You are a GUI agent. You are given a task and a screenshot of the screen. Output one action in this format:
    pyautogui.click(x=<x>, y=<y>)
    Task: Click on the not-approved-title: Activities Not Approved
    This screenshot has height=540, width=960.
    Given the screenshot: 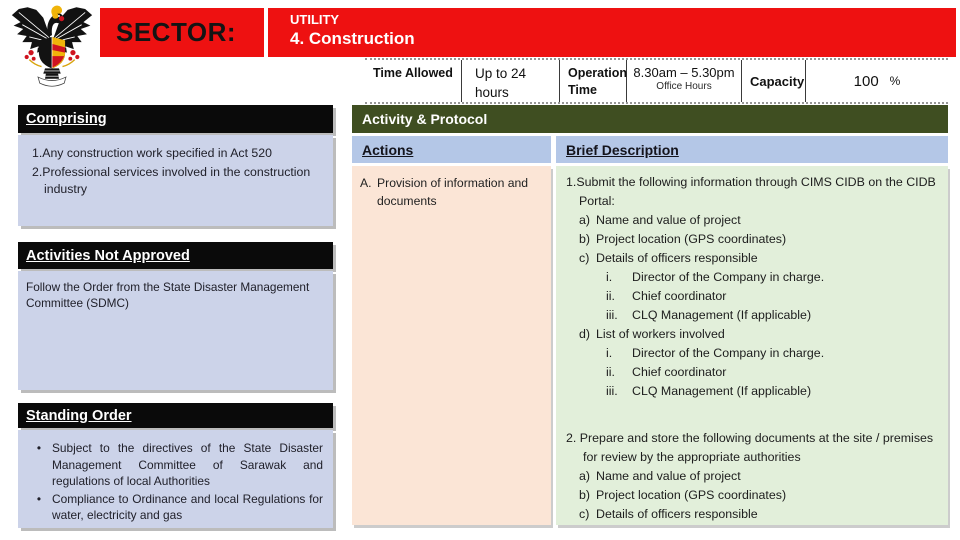 What is the action you would take?
    pyautogui.click(x=108, y=255)
    